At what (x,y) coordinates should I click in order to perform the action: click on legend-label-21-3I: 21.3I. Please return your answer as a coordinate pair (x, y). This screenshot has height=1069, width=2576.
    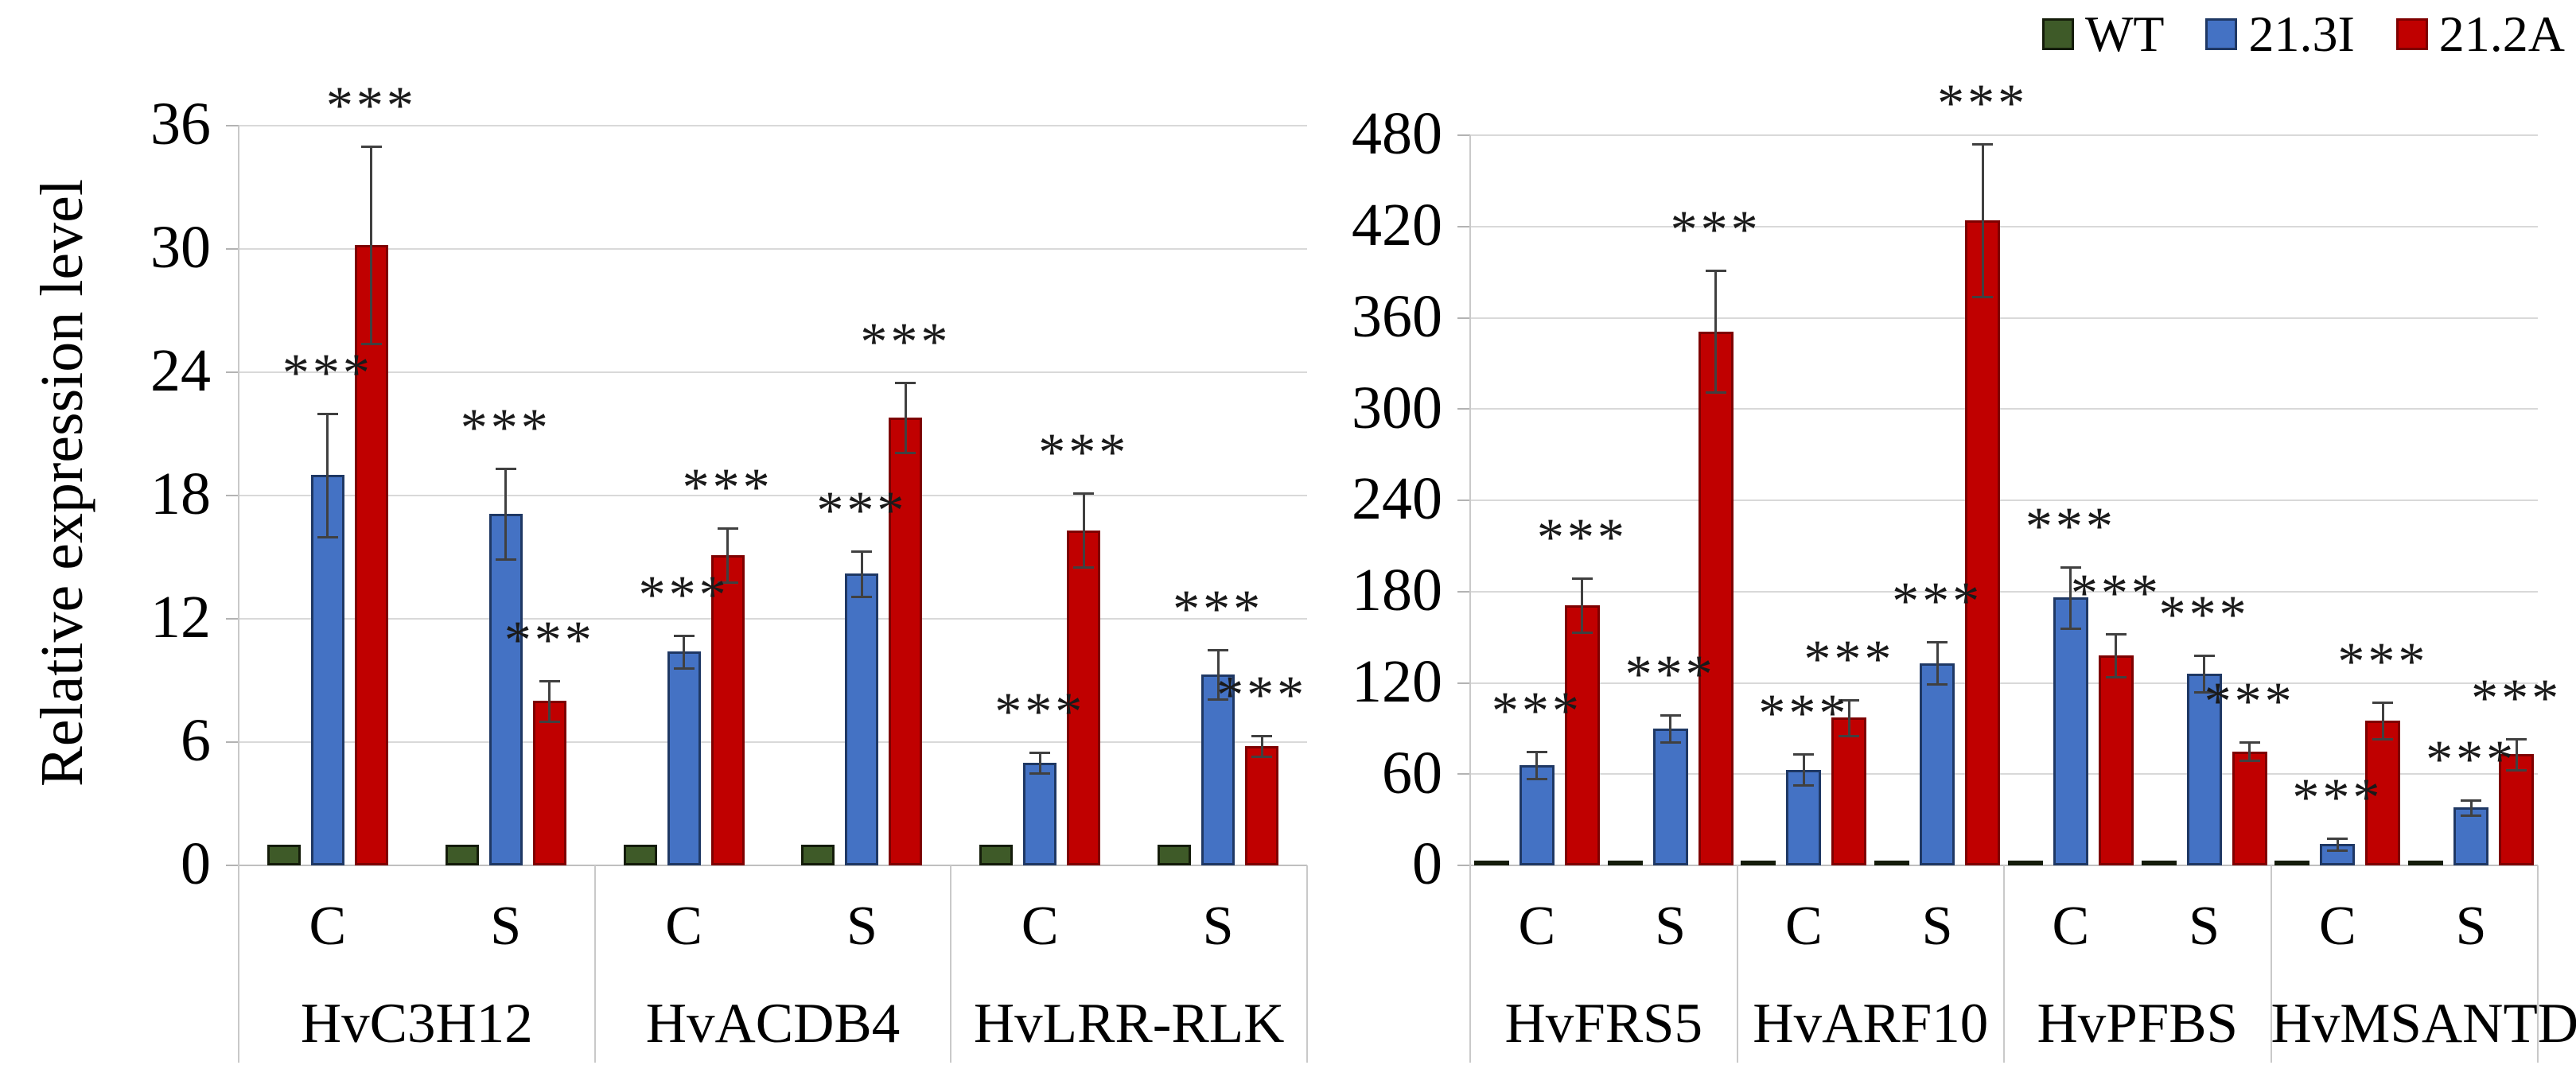
    Looking at the image, I should click on (2302, 34).